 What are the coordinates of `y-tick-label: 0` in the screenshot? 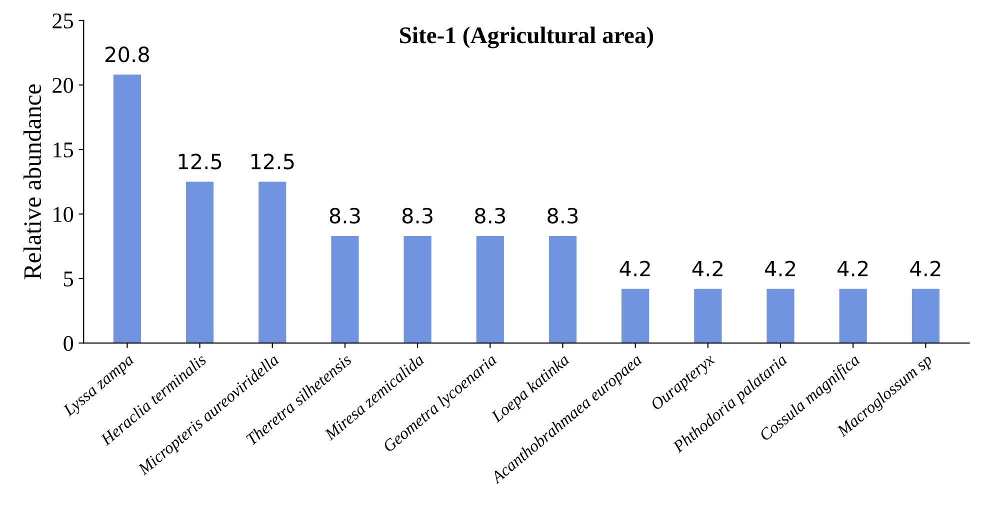 It's located at (69, 343).